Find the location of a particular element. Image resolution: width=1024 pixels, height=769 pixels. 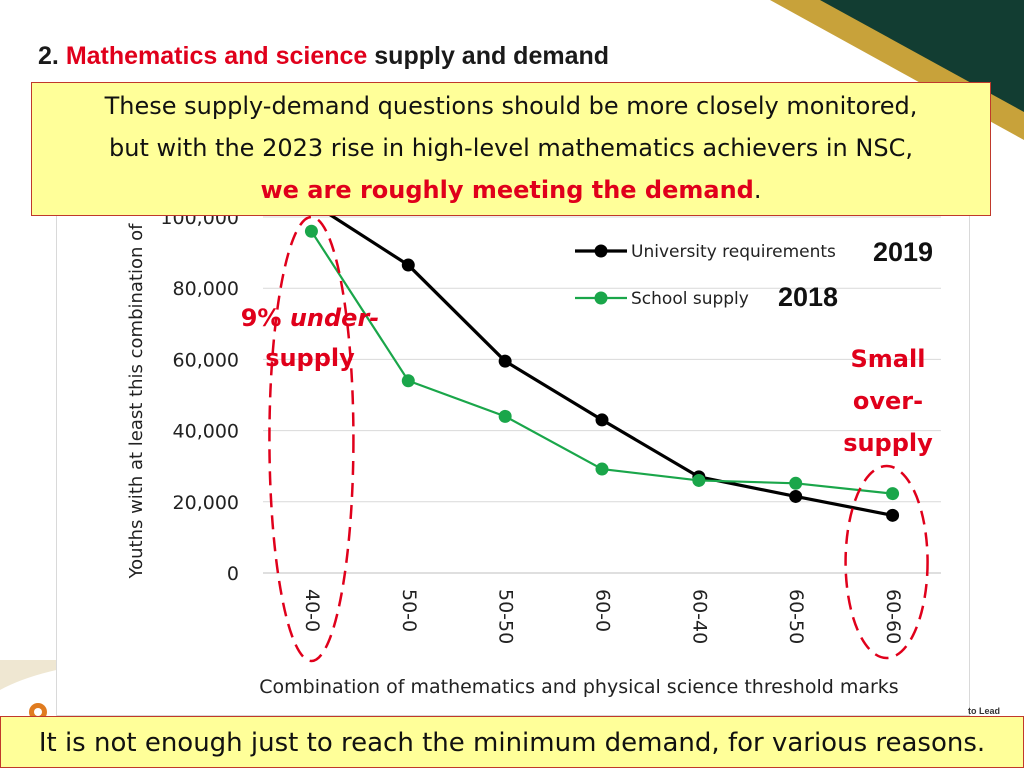

under-supply-annotation: 9% under- supply is located at coordinates (310, 338).